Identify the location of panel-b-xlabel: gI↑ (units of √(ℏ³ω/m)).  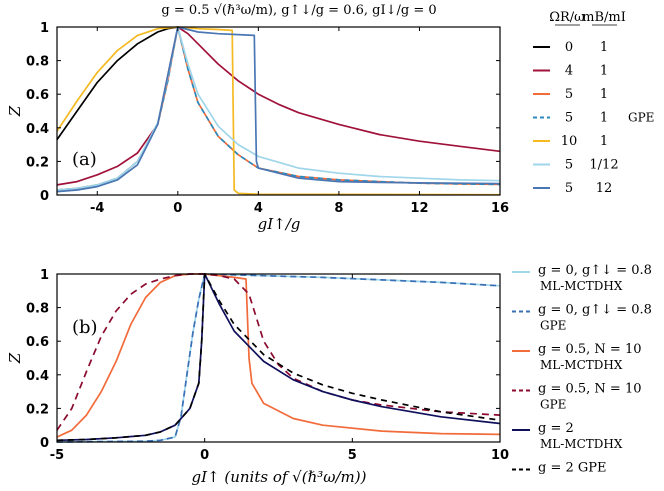
(279, 477).